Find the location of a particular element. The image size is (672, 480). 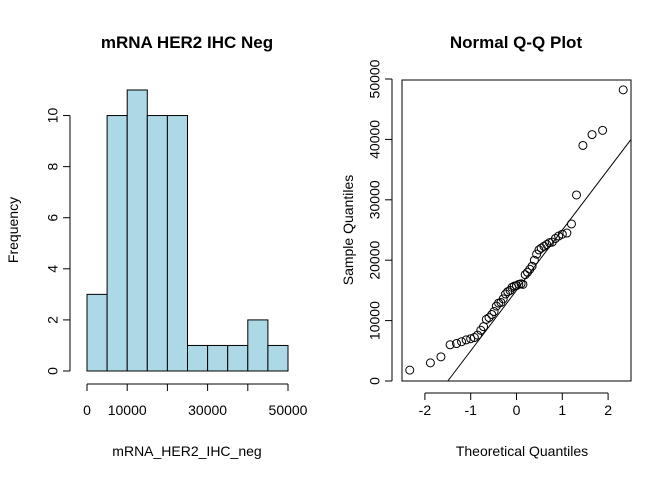

qq-y-tick-label: 10000 is located at coordinates (375, 320).